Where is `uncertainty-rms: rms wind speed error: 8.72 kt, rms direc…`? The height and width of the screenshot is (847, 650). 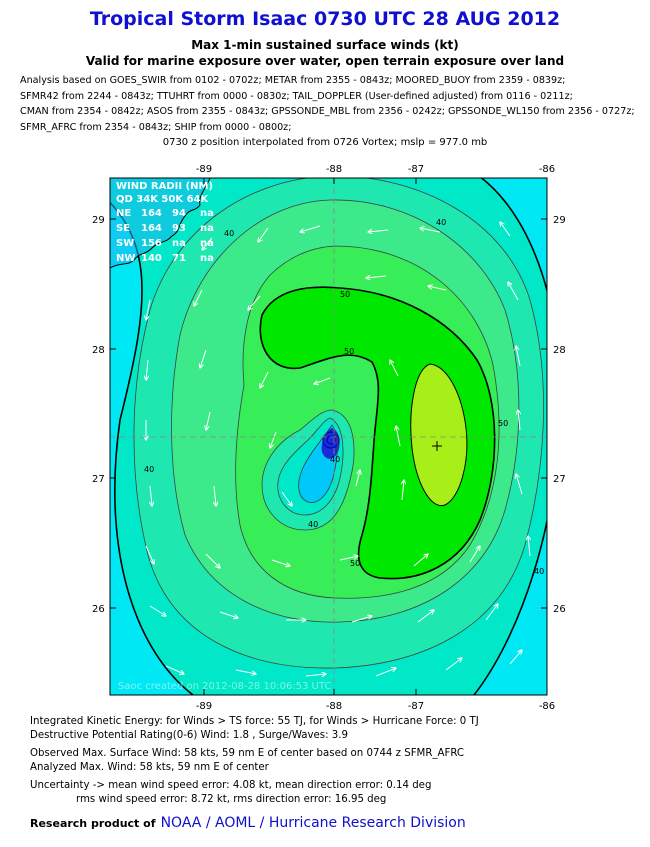 uncertainty-rms: rms wind speed error: 8.72 kt, rms direc… is located at coordinates (231, 799).